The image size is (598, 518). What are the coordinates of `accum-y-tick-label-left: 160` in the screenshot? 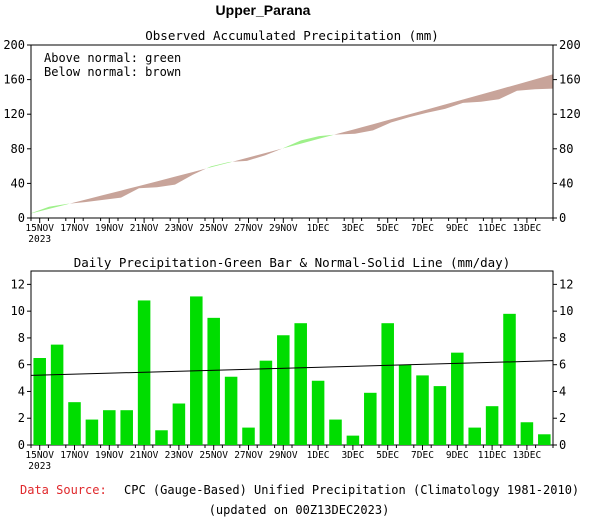 It's located at (14, 80).